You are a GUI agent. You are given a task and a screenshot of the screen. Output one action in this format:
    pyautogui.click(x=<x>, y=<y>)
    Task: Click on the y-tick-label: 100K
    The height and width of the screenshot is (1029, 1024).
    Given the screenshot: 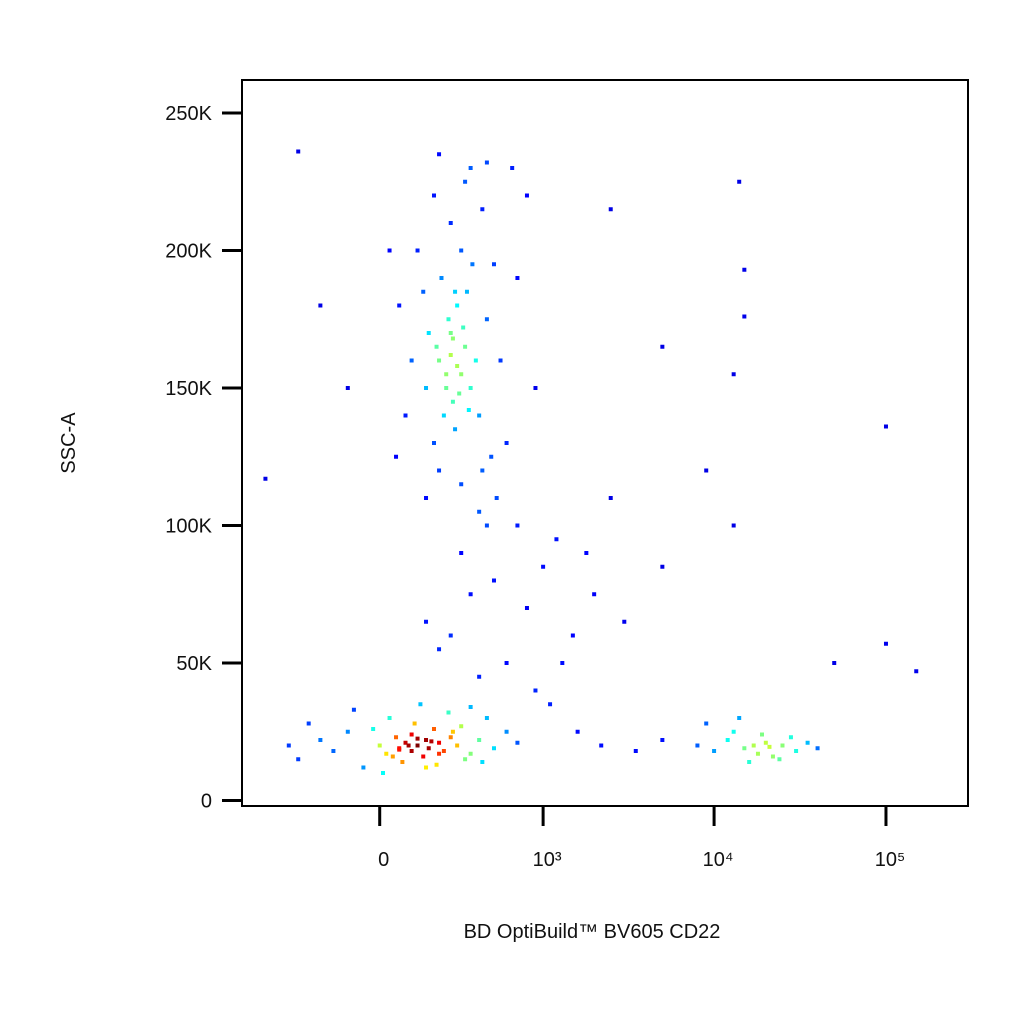 What is the action you would take?
    pyautogui.click(x=188, y=527)
    